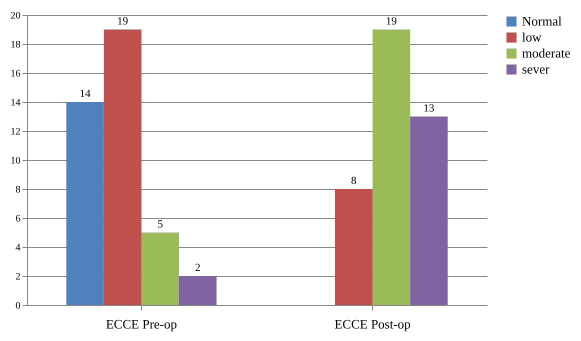  What do you see at coordinates (198, 268) in the screenshot?
I see `data-label: 2` at bounding box center [198, 268].